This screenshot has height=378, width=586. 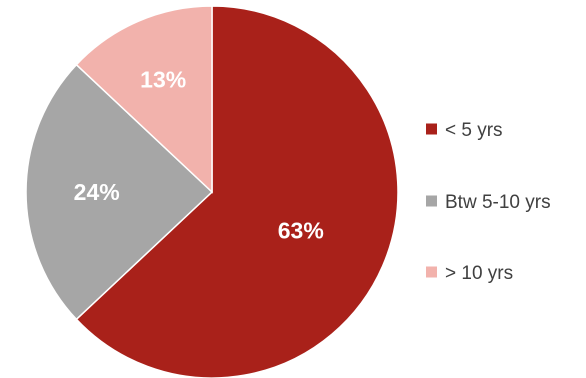 I want to click on legend-swatch-lt5, so click(x=431, y=129).